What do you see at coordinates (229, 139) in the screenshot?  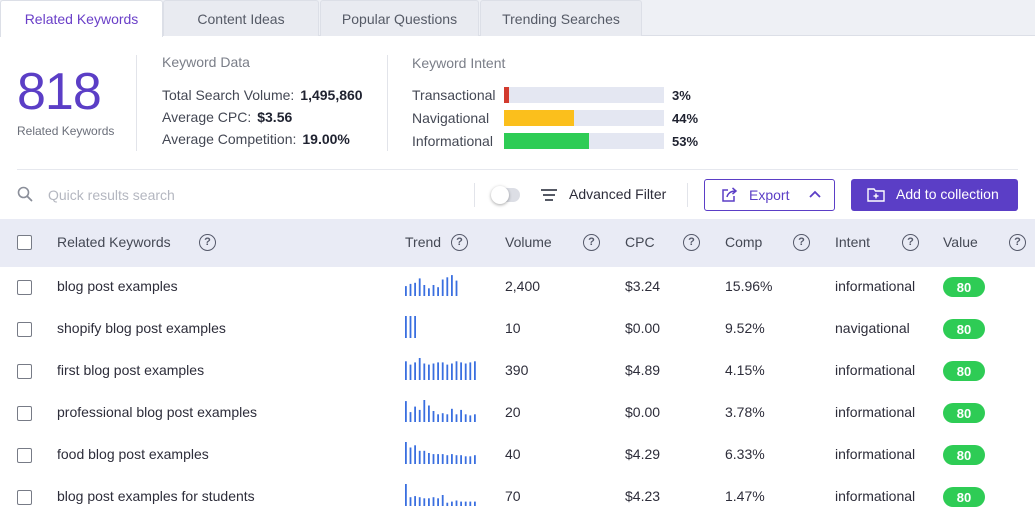 I see `average-competition-label: Average Competition:` at bounding box center [229, 139].